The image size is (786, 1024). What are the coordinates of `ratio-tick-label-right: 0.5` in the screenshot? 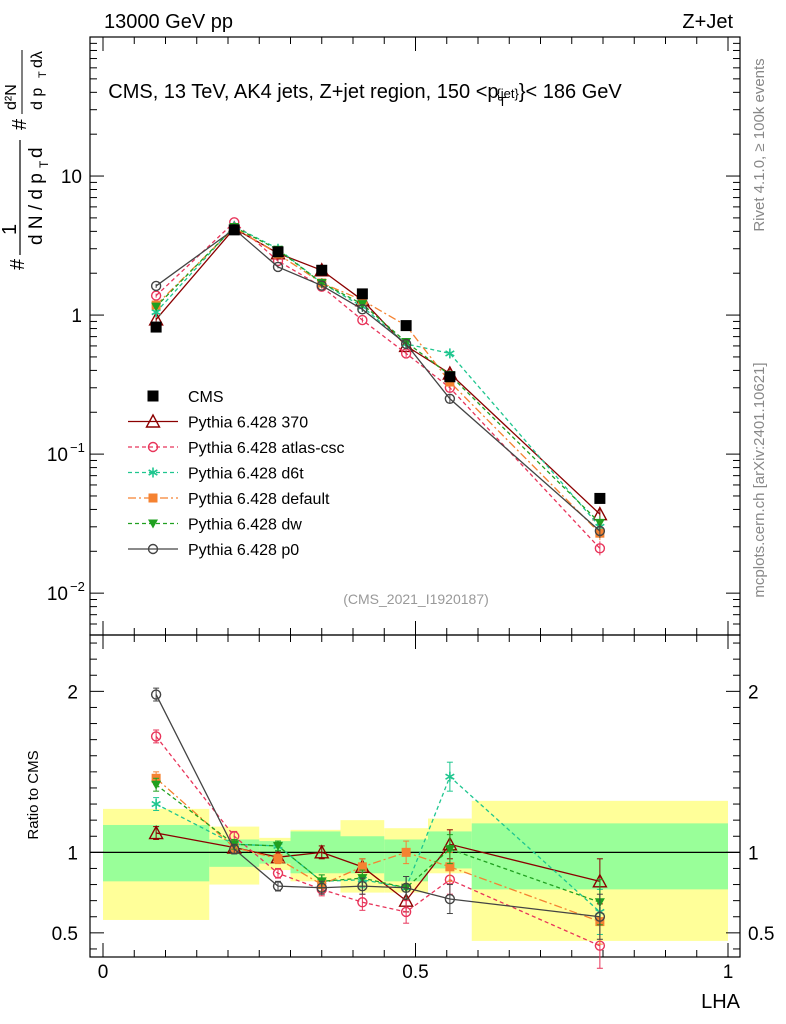 It's located at (761, 934).